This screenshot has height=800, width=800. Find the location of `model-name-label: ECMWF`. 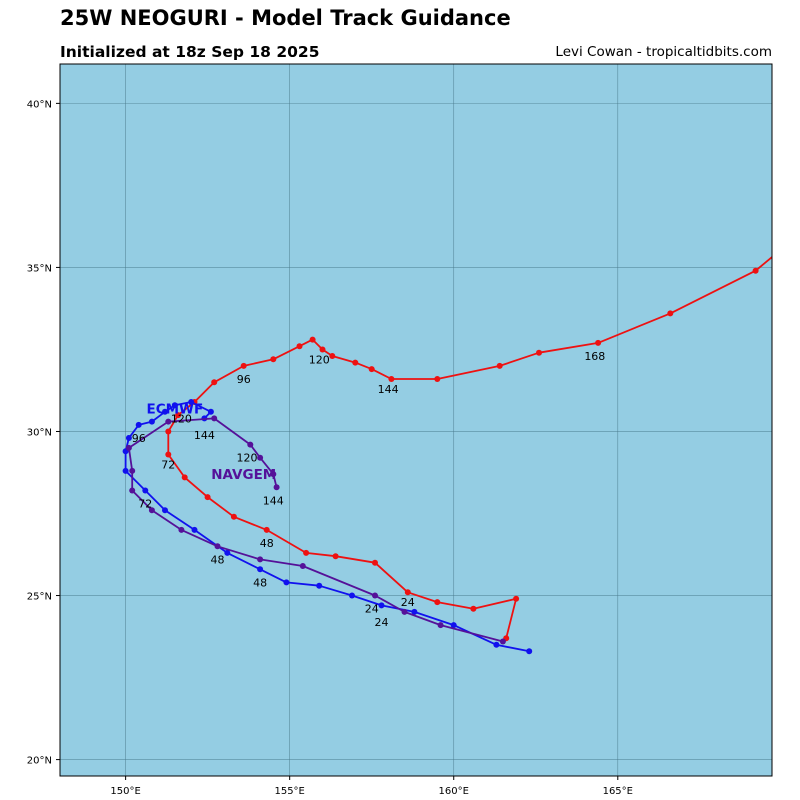

model-name-label: ECMWF is located at coordinates (174, 410).